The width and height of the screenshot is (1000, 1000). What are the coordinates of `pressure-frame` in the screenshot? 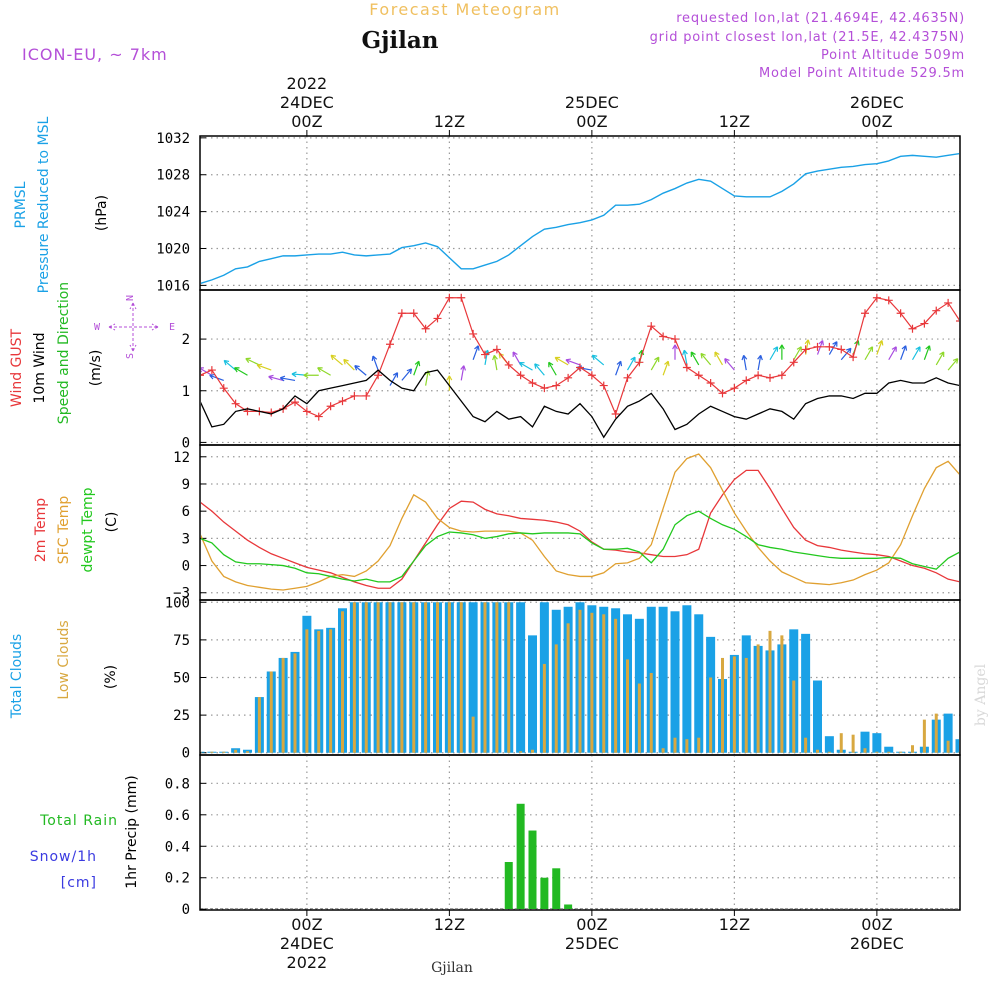 It's located at (580, 213).